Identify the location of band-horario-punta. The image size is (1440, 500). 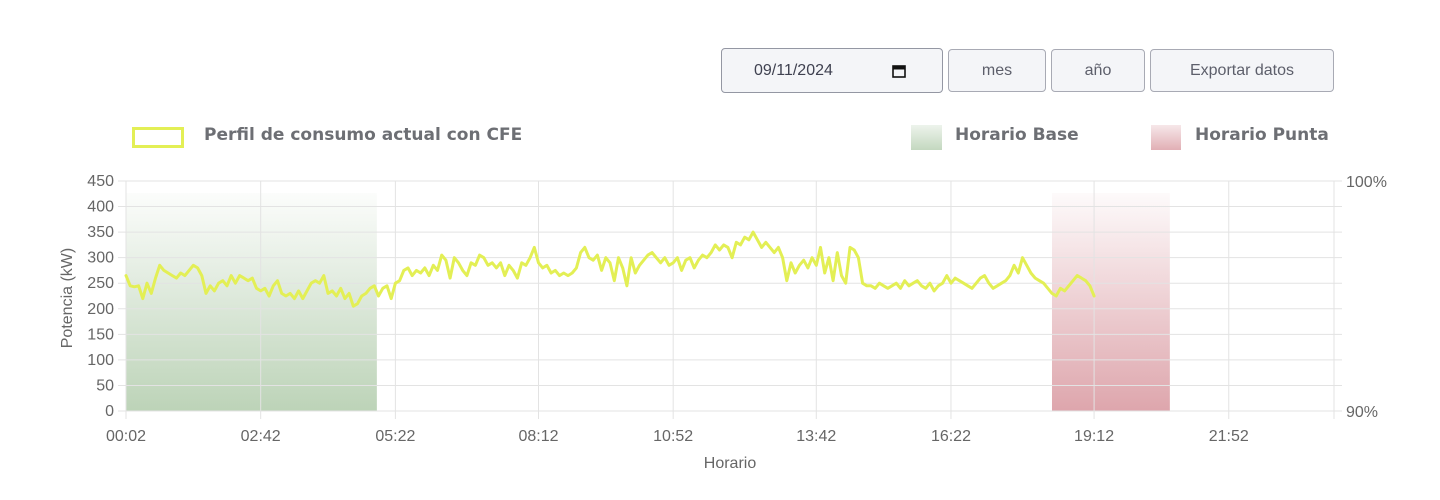
(1110, 302).